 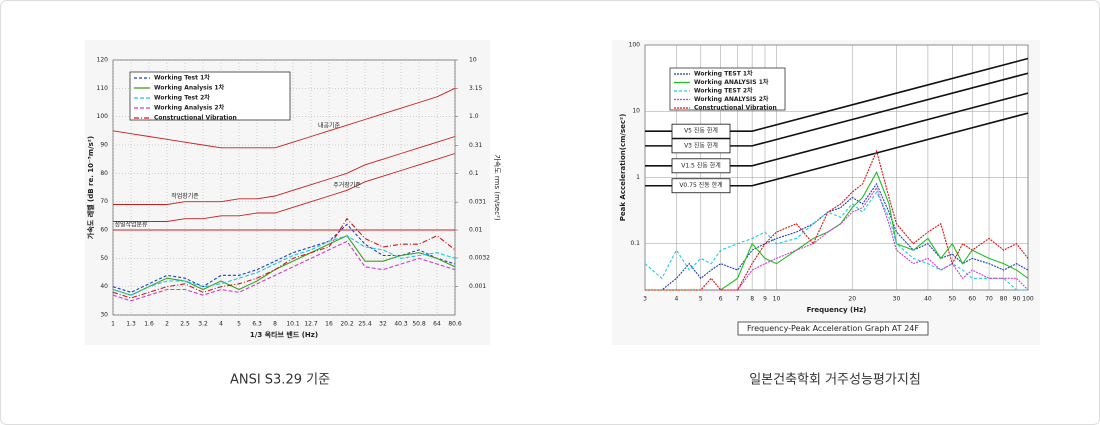 What do you see at coordinates (104, 145) in the screenshot?
I see `y-tick-label: 90` at bounding box center [104, 145].